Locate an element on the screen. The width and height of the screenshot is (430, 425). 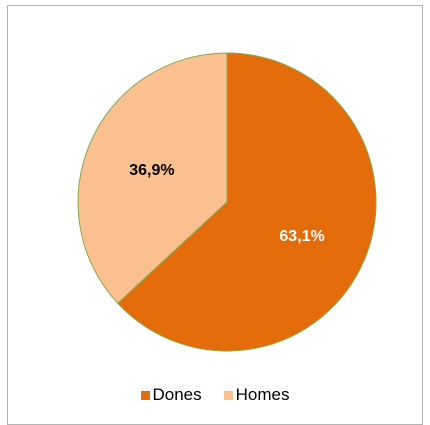
legend-item-homes: Homes is located at coordinates (256, 395).